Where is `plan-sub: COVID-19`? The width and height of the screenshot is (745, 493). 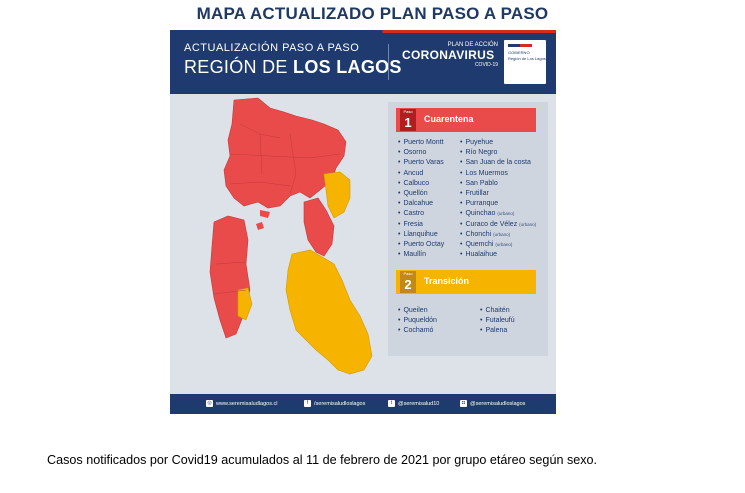 plan-sub: COVID-19 is located at coordinates (486, 65).